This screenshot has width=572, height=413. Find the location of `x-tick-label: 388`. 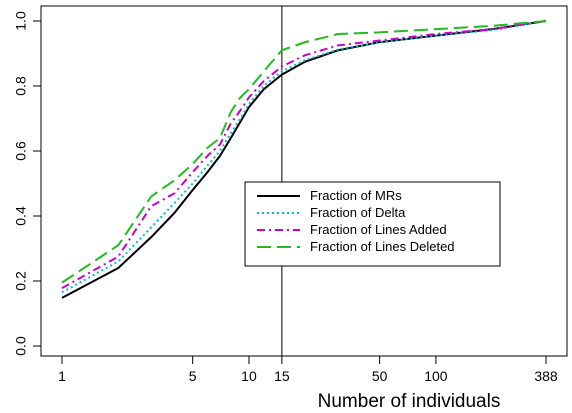

x-tick-label: 388 is located at coordinates (546, 376).